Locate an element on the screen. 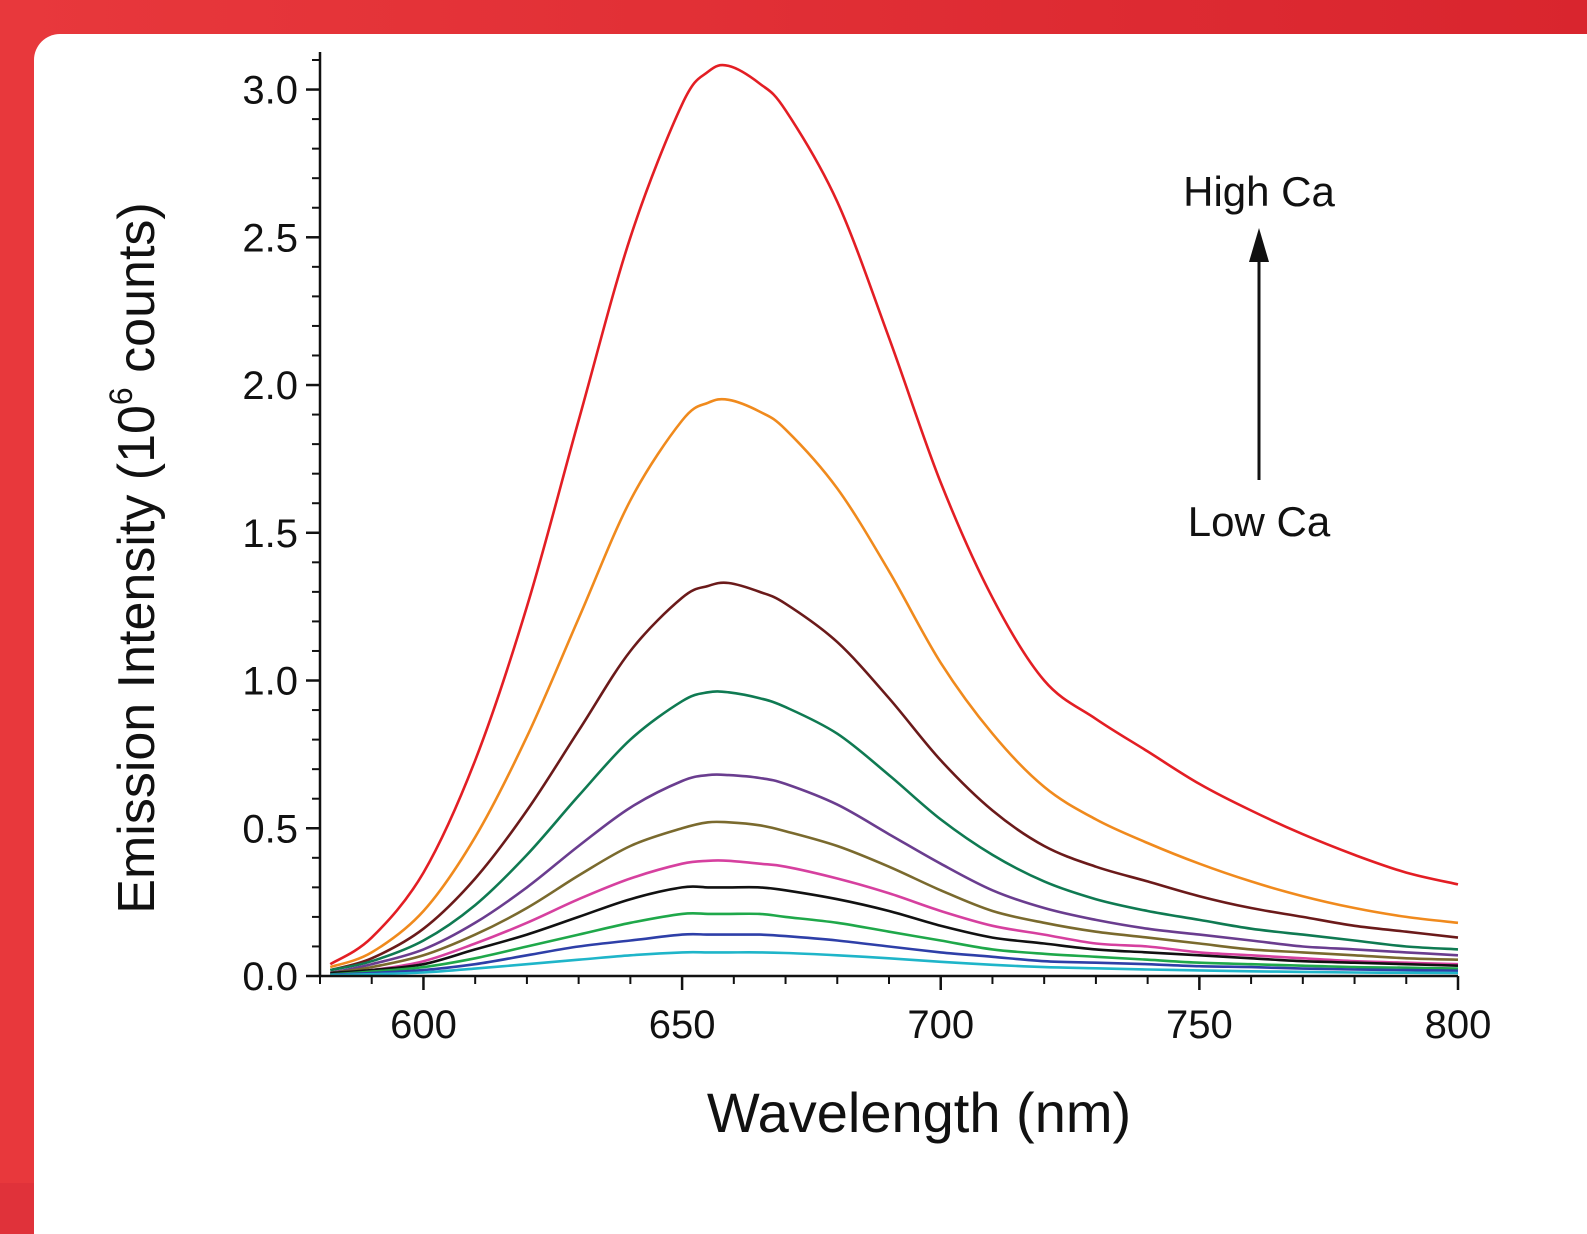 This screenshot has height=1234, width=1587. y-tick-label: 2.5 is located at coordinates (270, 238).